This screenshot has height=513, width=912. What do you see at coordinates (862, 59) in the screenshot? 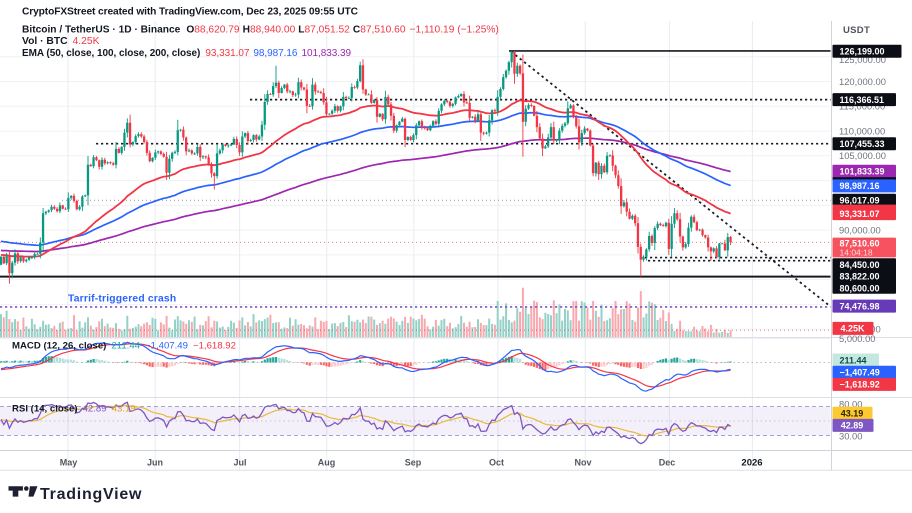
I see `svg-text: 125,000.00` at bounding box center [862, 59].